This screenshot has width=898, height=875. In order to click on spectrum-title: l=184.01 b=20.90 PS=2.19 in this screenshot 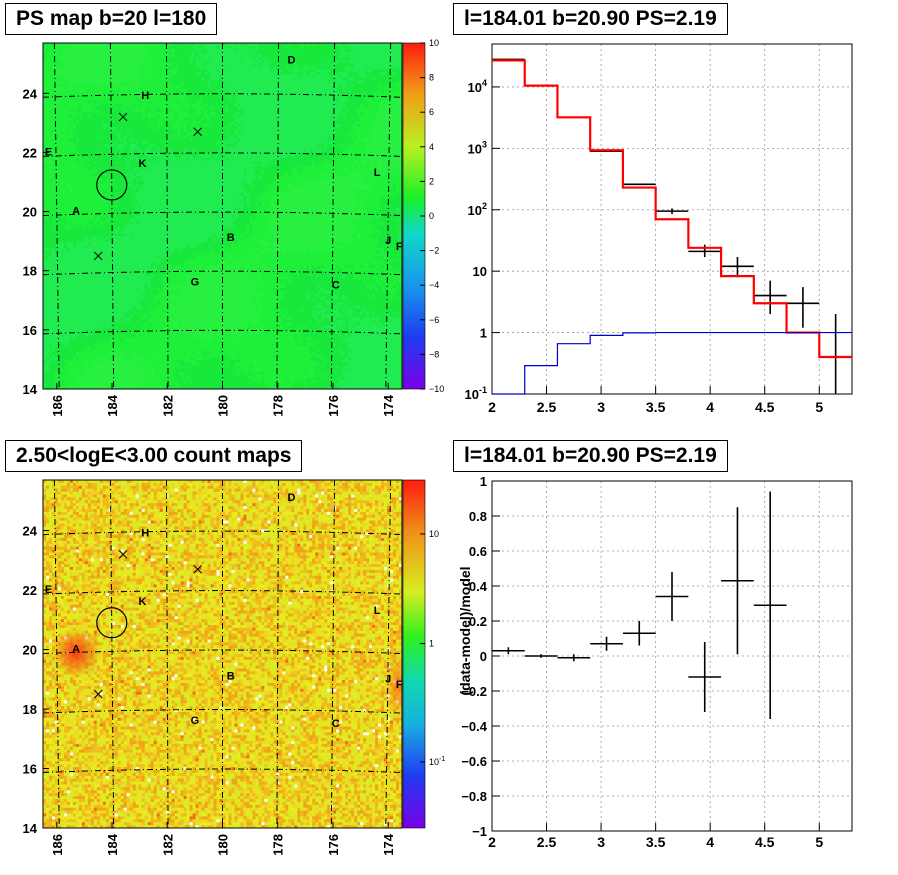, I will do `click(590, 19)`.